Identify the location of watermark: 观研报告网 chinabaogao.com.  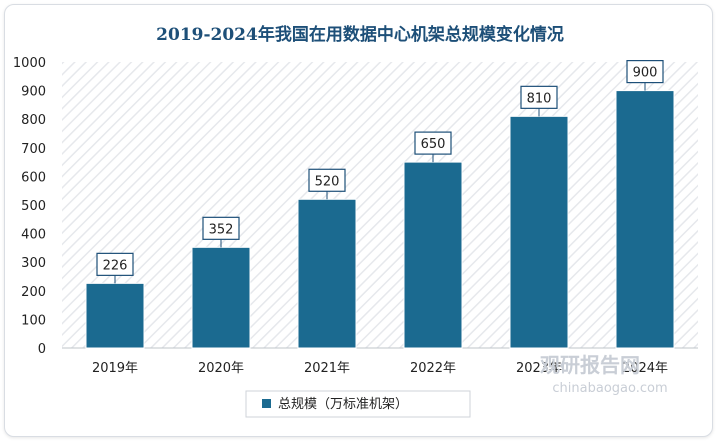
(604, 374).